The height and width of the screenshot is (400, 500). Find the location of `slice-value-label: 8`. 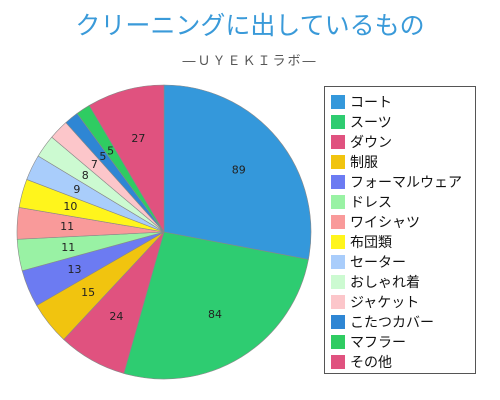

slice-value-label: 8 is located at coordinates (85, 175).